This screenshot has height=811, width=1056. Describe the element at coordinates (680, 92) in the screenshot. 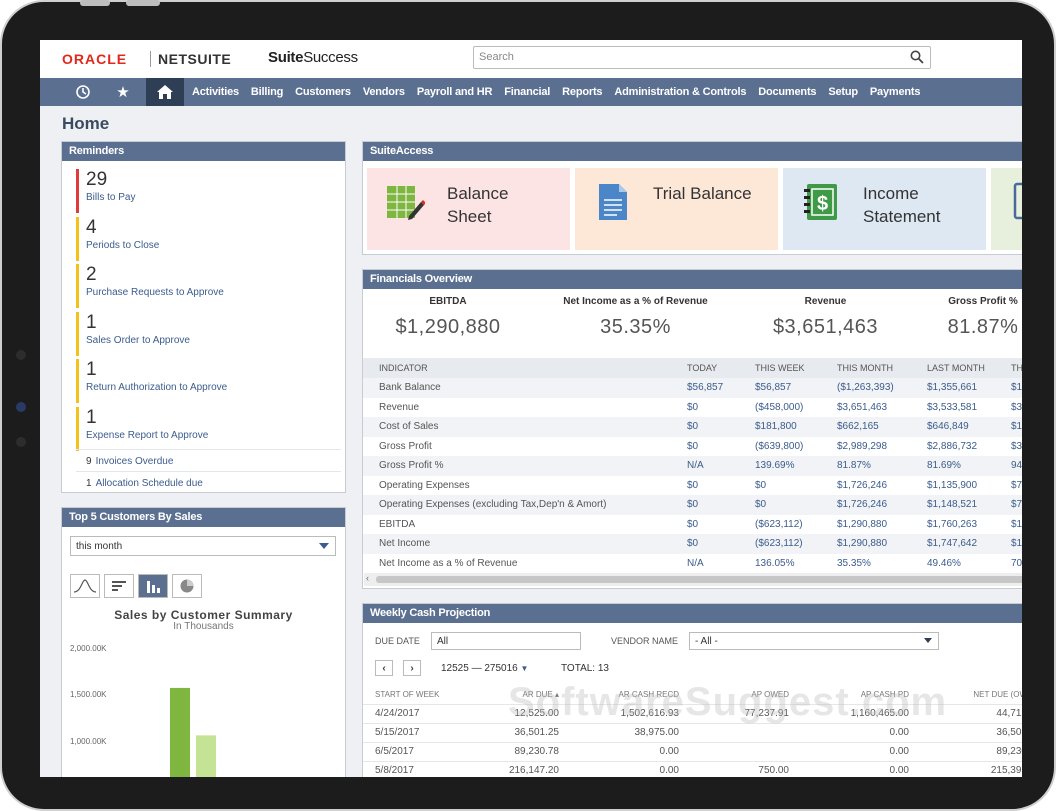

I see `nav-administration: Administration & Controls` at that location.